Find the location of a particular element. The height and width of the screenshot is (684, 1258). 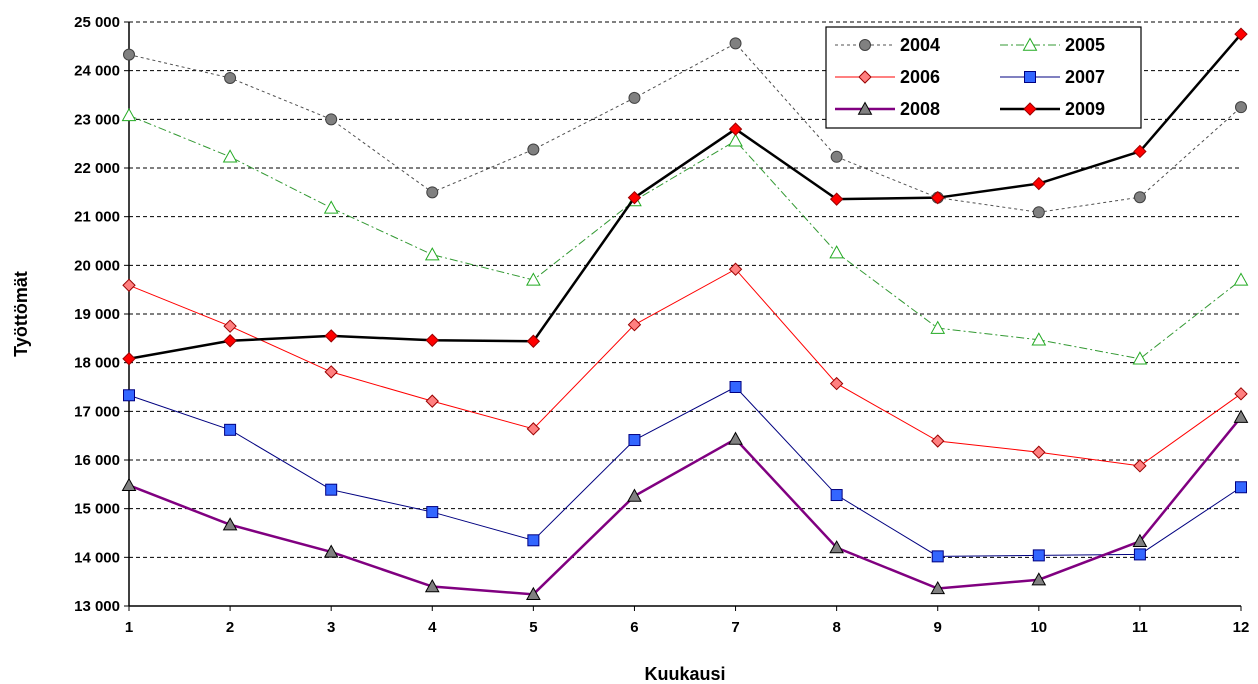

legend: 2004 2005 2006 2007 2008 2009 is located at coordinates (983, 77).